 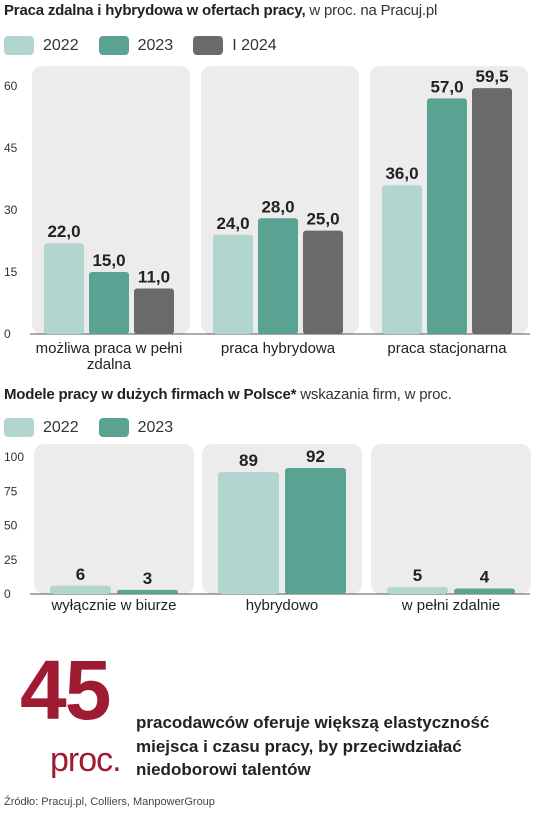 What do you see at coordinates (491, 76) in the screenshot?
I see `bar-value-label: 59,5` at bounding box center [491, 76].